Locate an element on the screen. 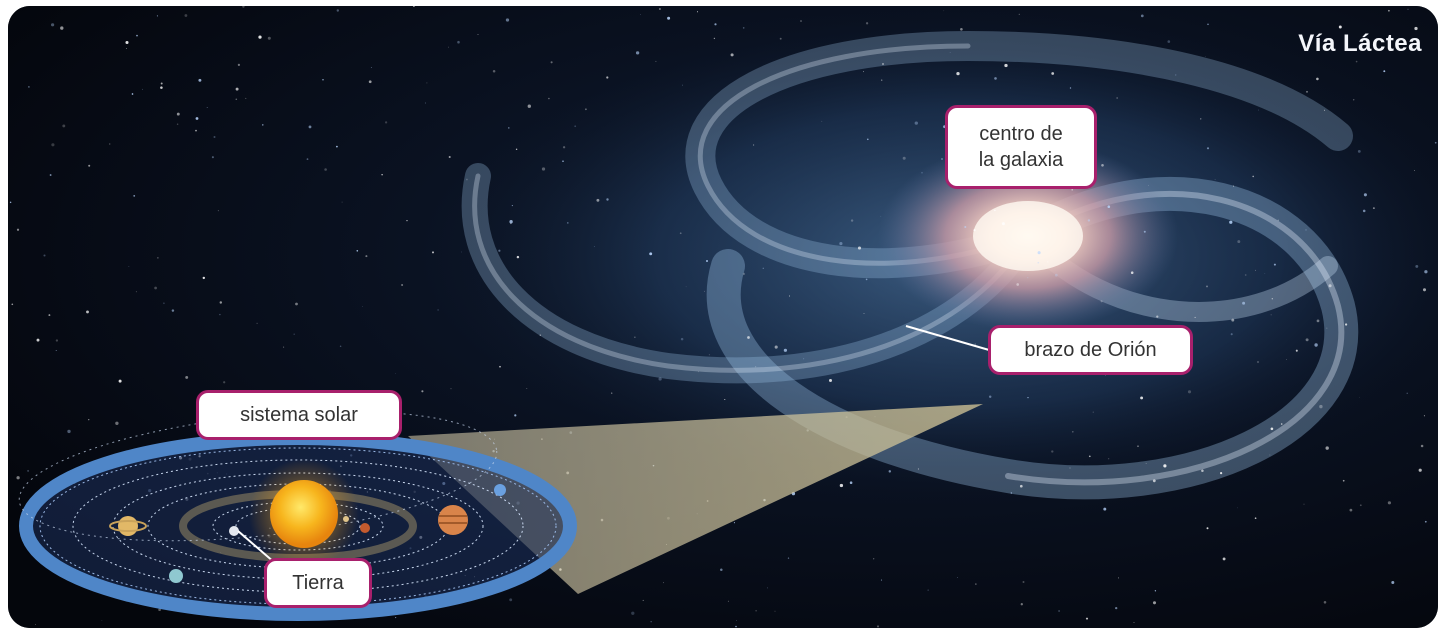  title-via-lactea: Vía Láctea is located at coordinates (1360, 43).